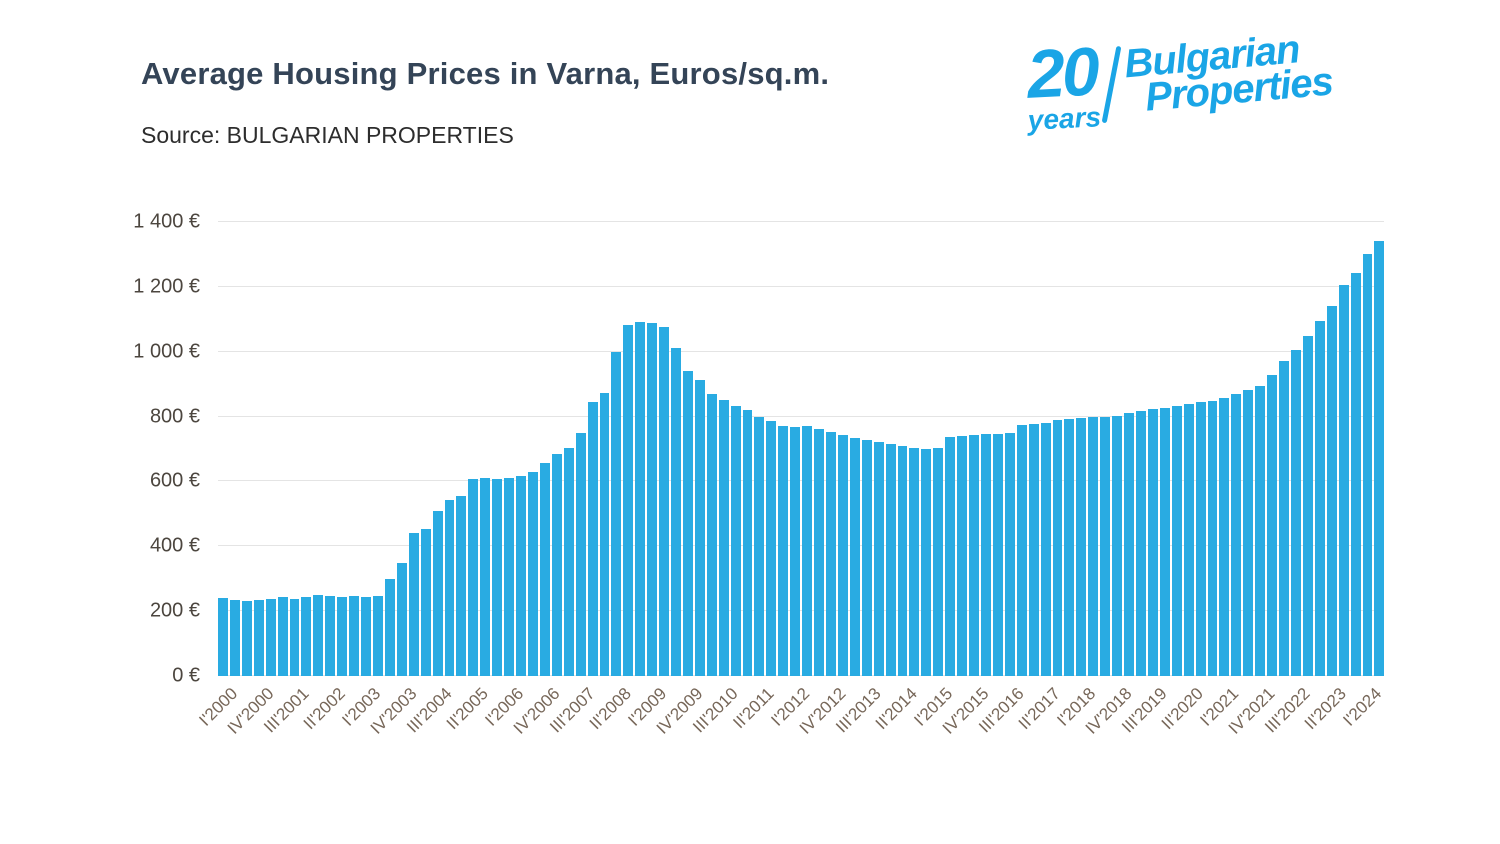 The width and height of the screenshot is (1500, 844). I want to click on bar-IV'2005, so click(497, 577).